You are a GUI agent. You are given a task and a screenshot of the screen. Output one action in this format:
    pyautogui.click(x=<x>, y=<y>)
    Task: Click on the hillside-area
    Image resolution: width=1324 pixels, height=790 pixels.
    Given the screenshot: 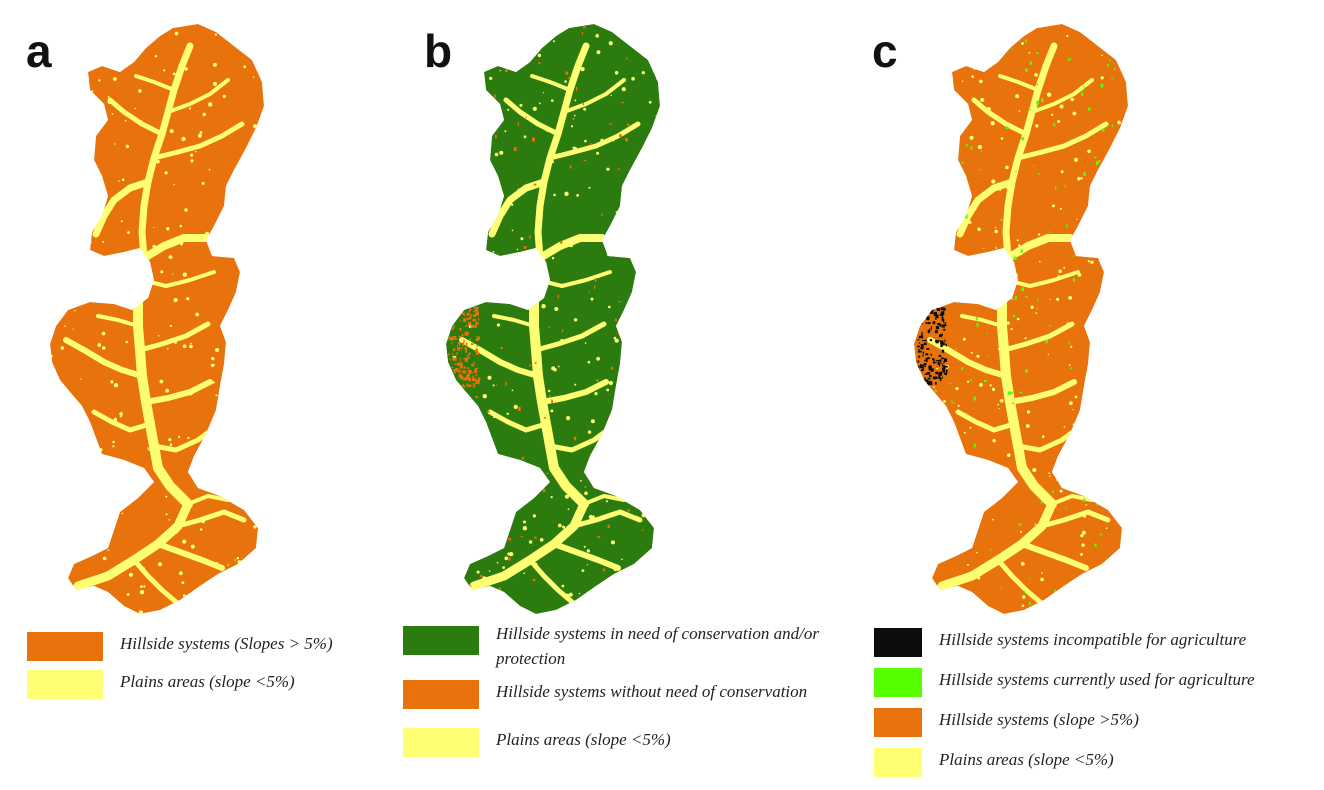 What is the action you would take?
    pyautogui.click(x=157, y=319)
    